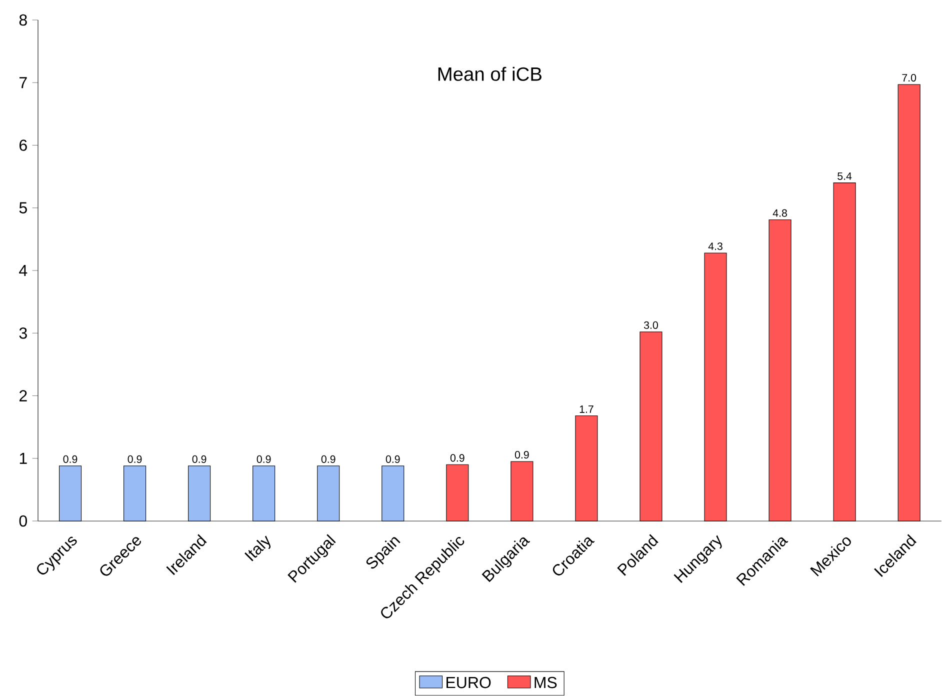  What do you see at coordinates (23, 458) in the screenshot?
I see `y-tick-label: 1` at bounding box center [23, 458].